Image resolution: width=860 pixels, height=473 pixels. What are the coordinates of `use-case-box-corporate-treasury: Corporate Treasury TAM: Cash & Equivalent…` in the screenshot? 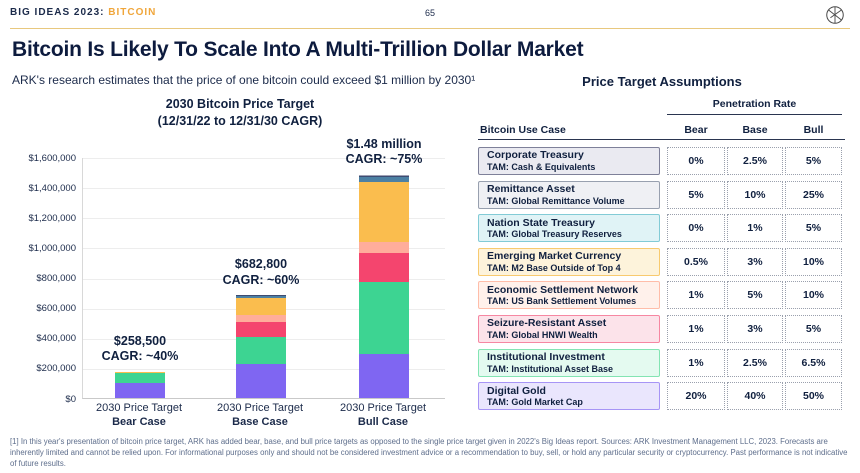 It's located at (569, 161).